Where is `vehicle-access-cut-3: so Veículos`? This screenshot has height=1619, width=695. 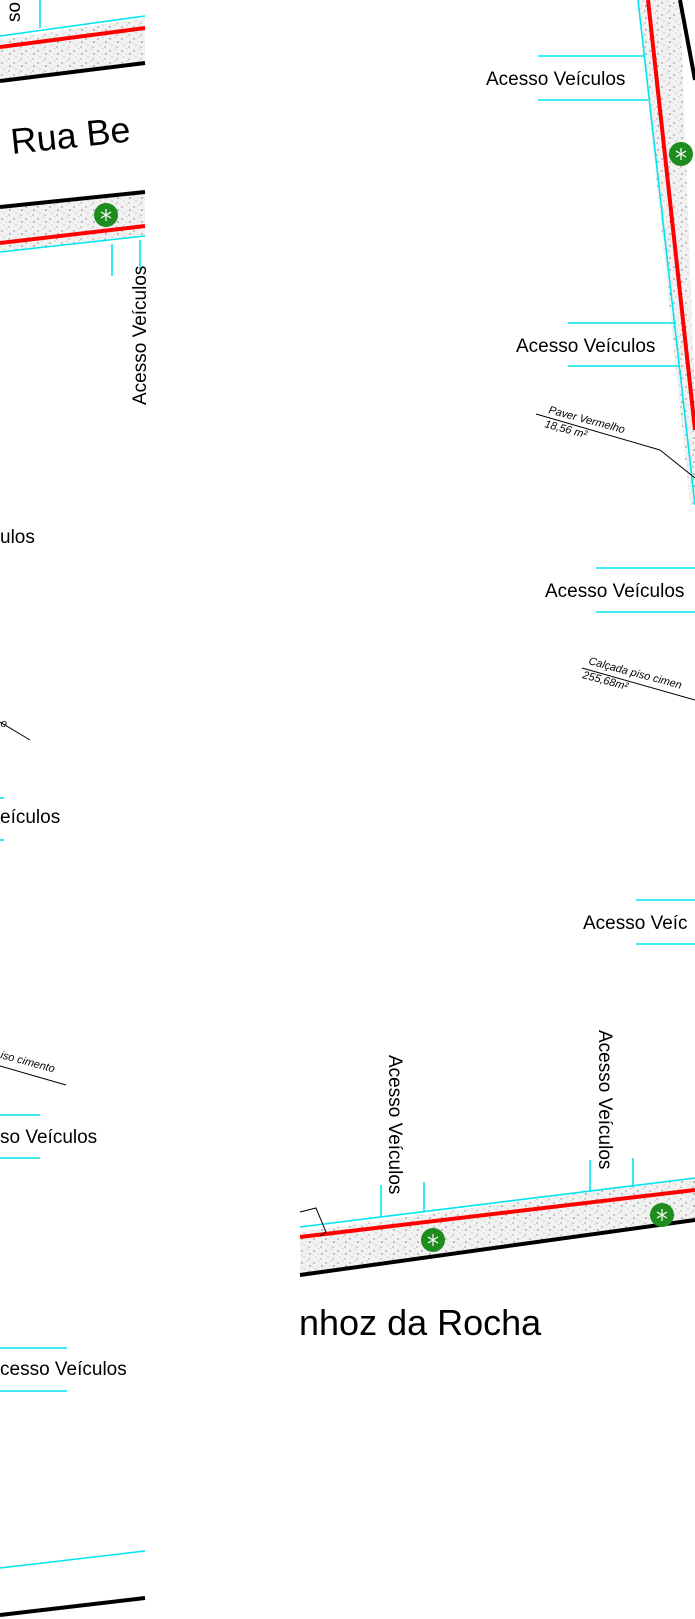
vehicle-access-cut-3: so Veículos is located at coordinates (48, 1137).